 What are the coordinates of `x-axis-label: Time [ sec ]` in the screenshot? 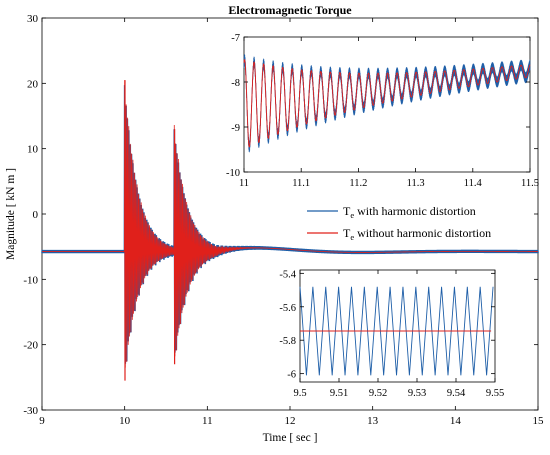 It's located at (290, 438).